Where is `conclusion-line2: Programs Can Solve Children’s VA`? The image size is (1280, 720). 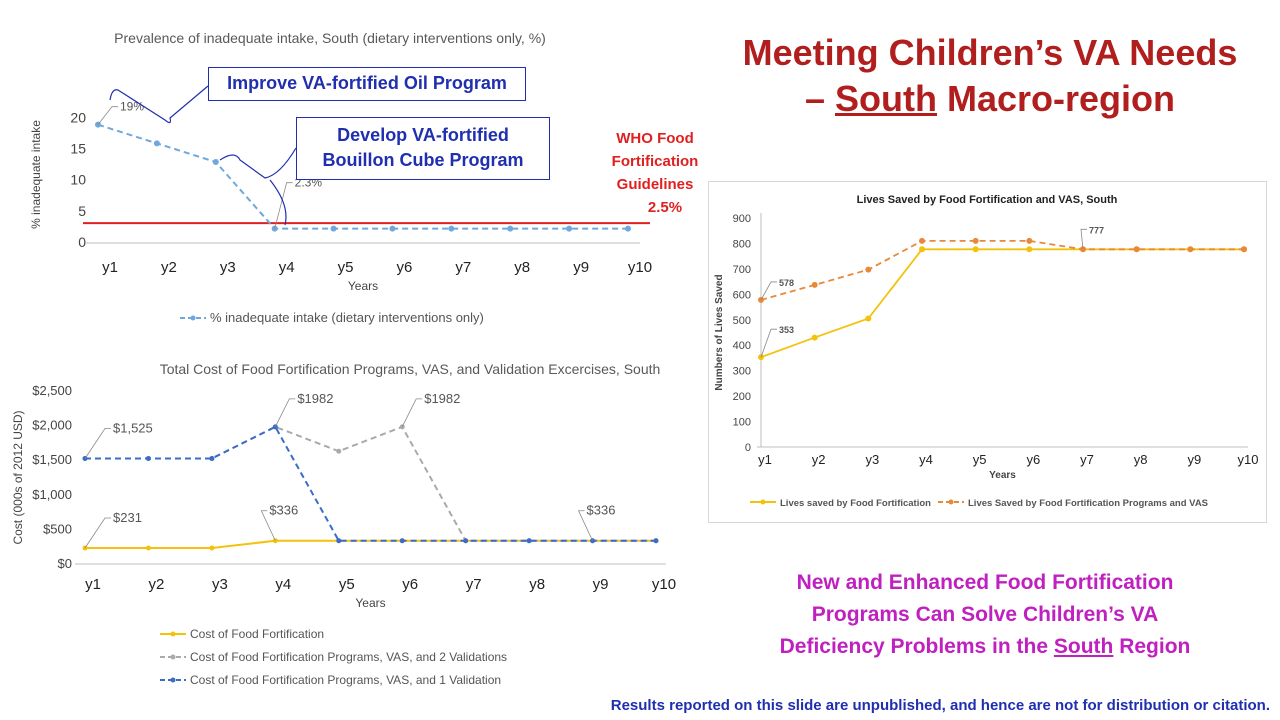 conclusion-line2: Programs Can Solve Children’s VA is located at coordinates (985, 614).